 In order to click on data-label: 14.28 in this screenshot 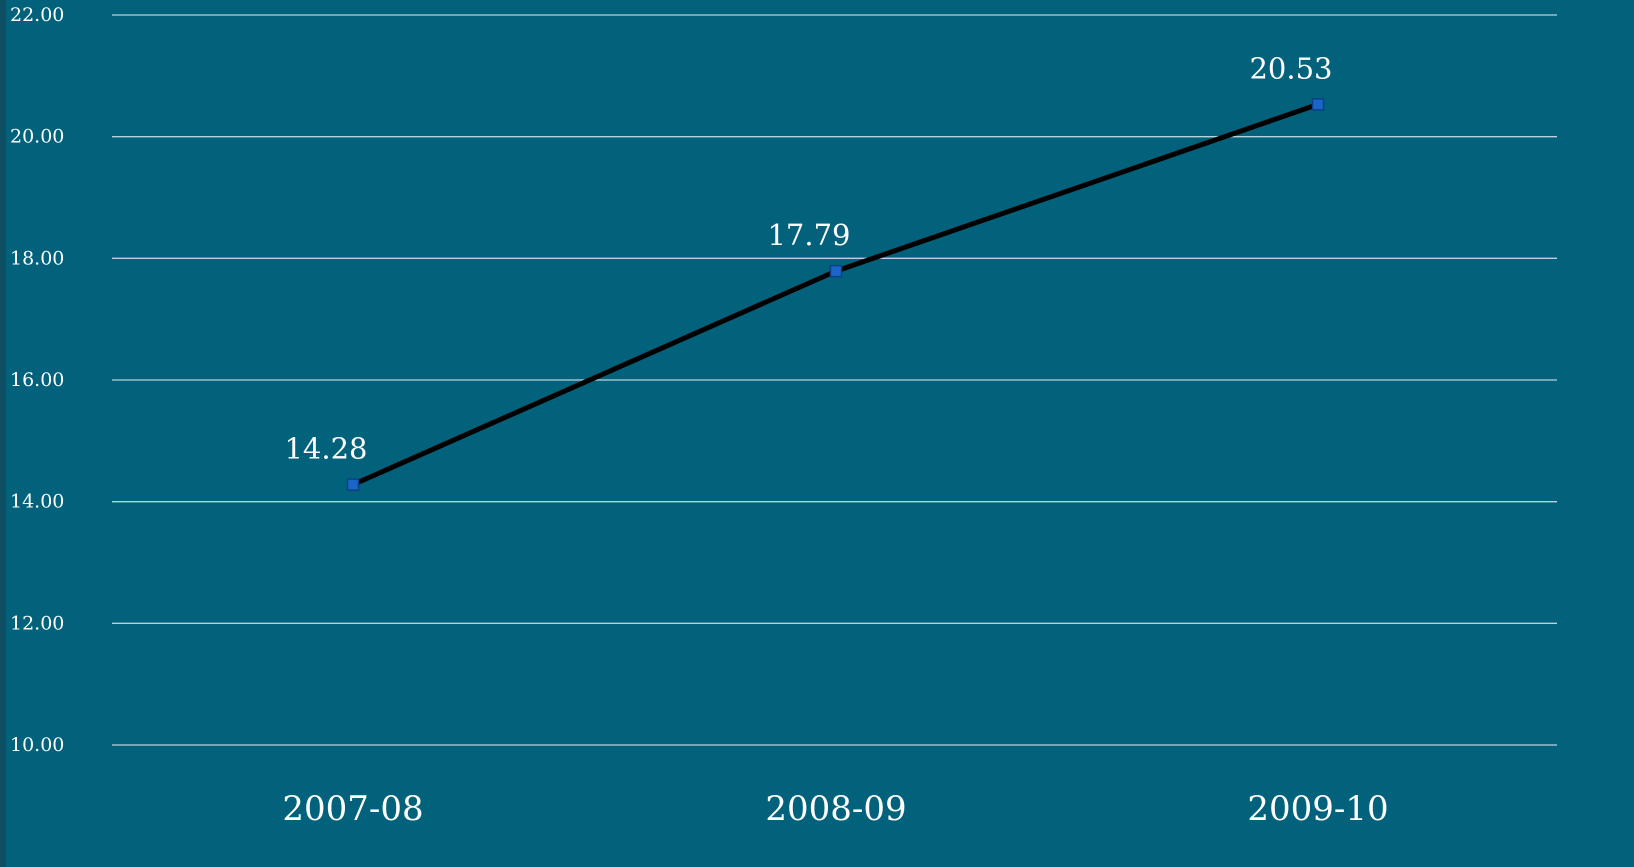, I will do `click(325, 449)`.